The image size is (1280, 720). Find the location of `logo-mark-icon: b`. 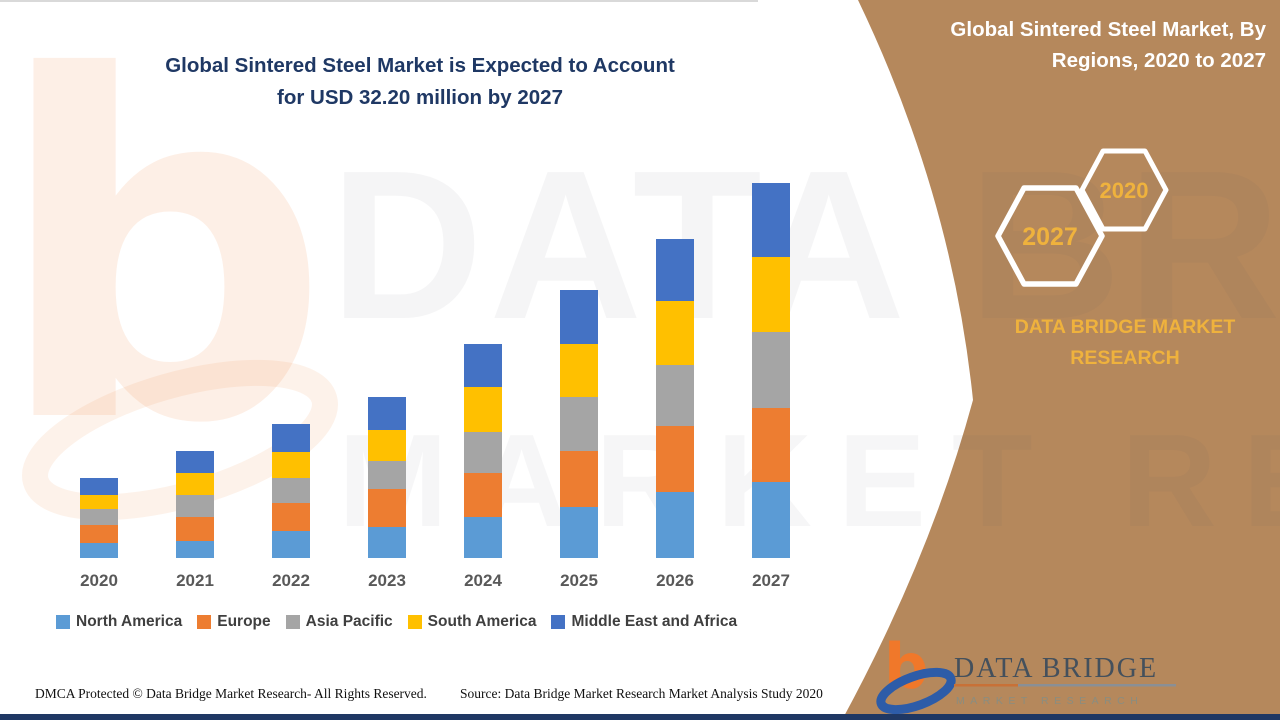

logo-mark-icon: b is located at coordinates (916, 672).